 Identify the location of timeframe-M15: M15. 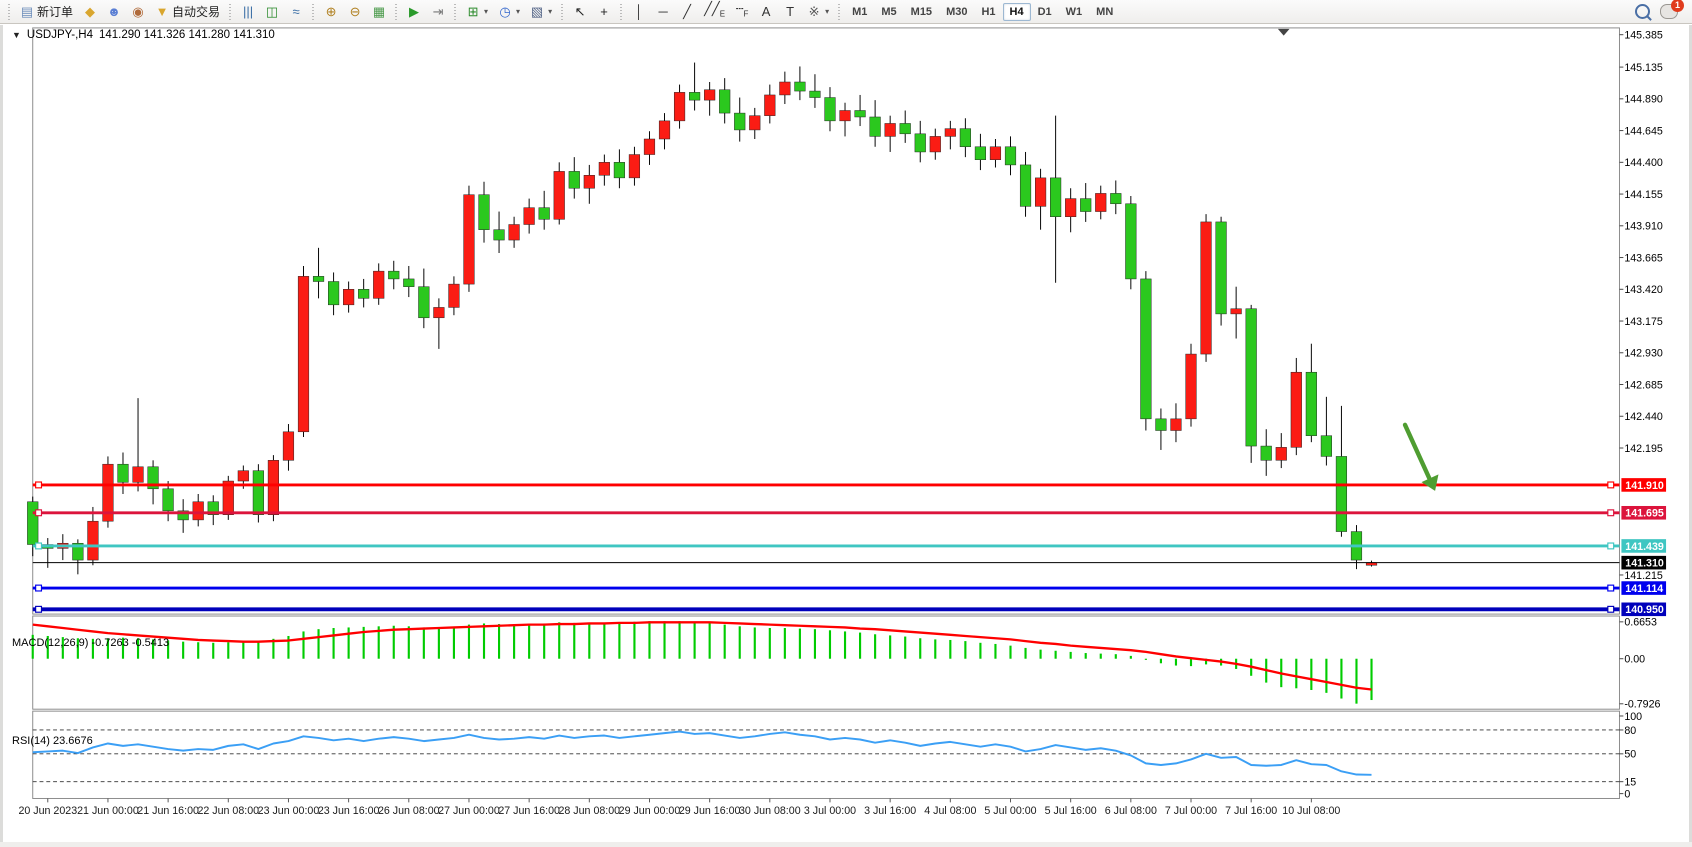
(921, 11).